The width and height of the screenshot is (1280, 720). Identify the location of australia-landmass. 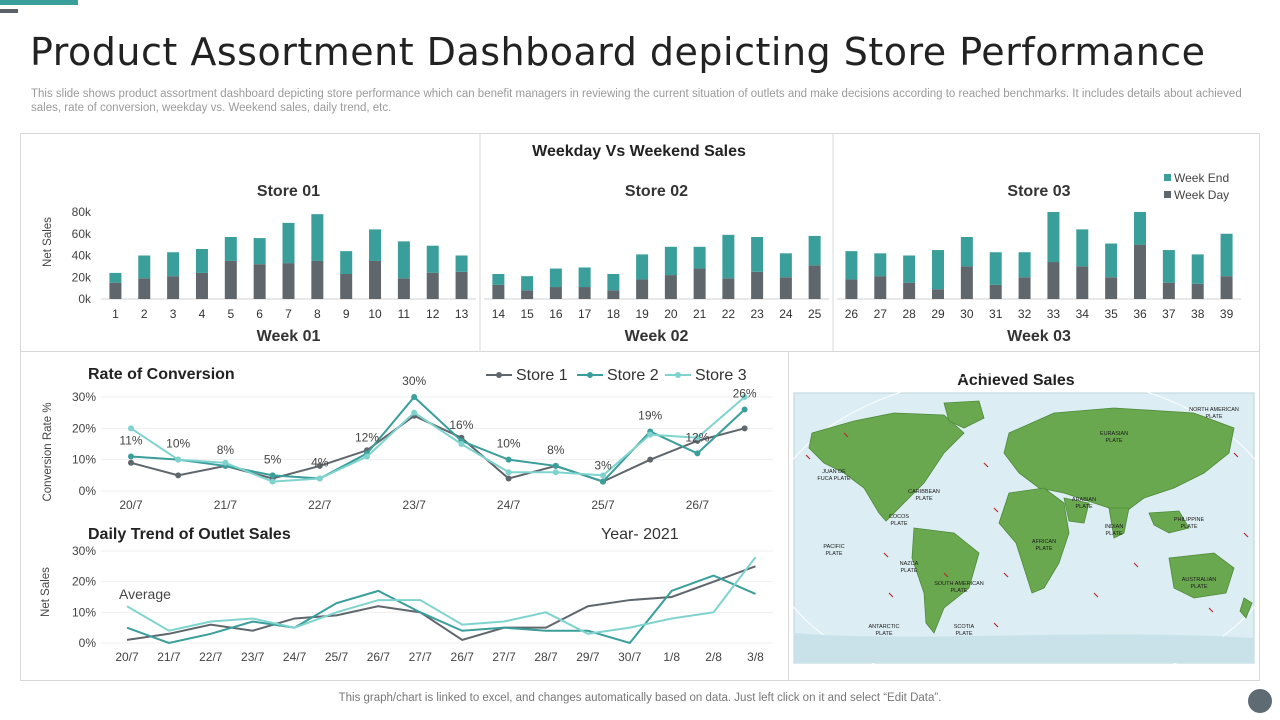
(1201, 575).